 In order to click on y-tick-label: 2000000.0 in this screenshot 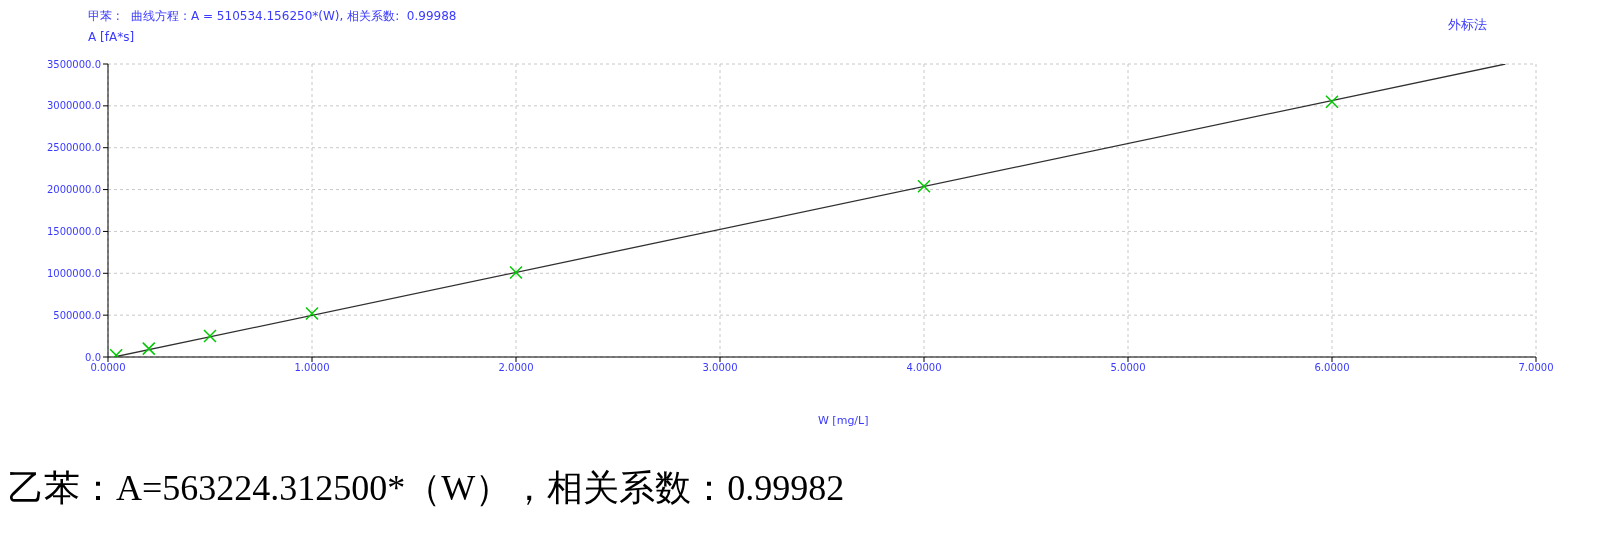, I will do `click(73, 190)`.